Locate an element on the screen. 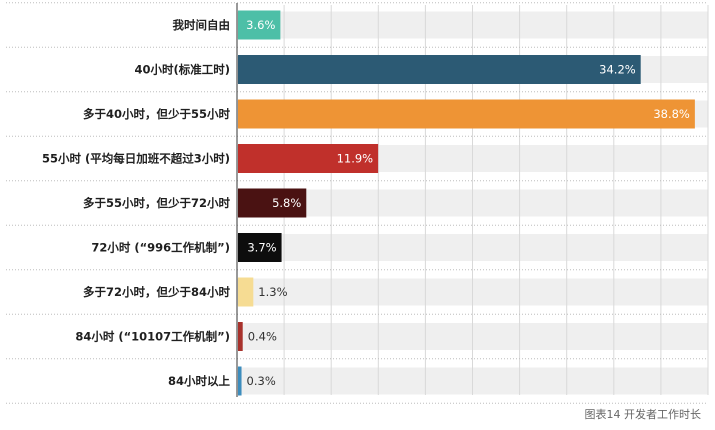  category-label: 我时间自由 is located at coordinates (202, 25).